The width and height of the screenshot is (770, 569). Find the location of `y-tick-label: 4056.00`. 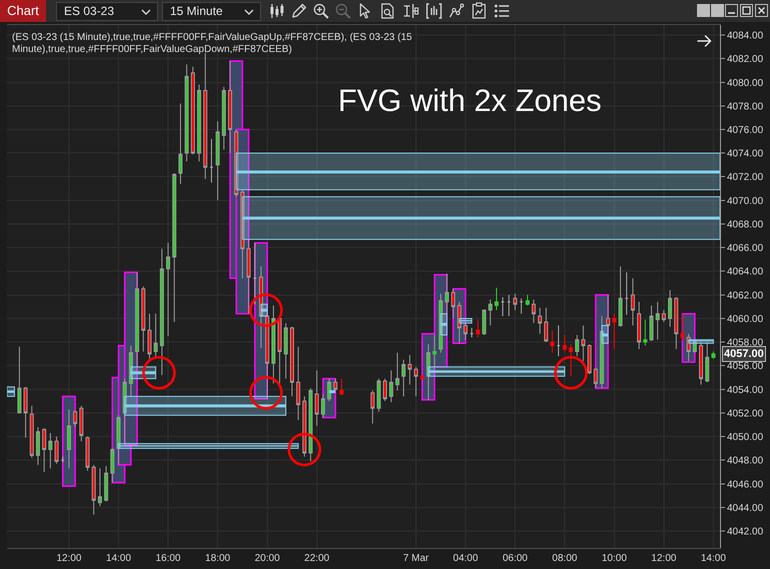

y-tick-label: 4056.00 is located at coordinates (745, 366).